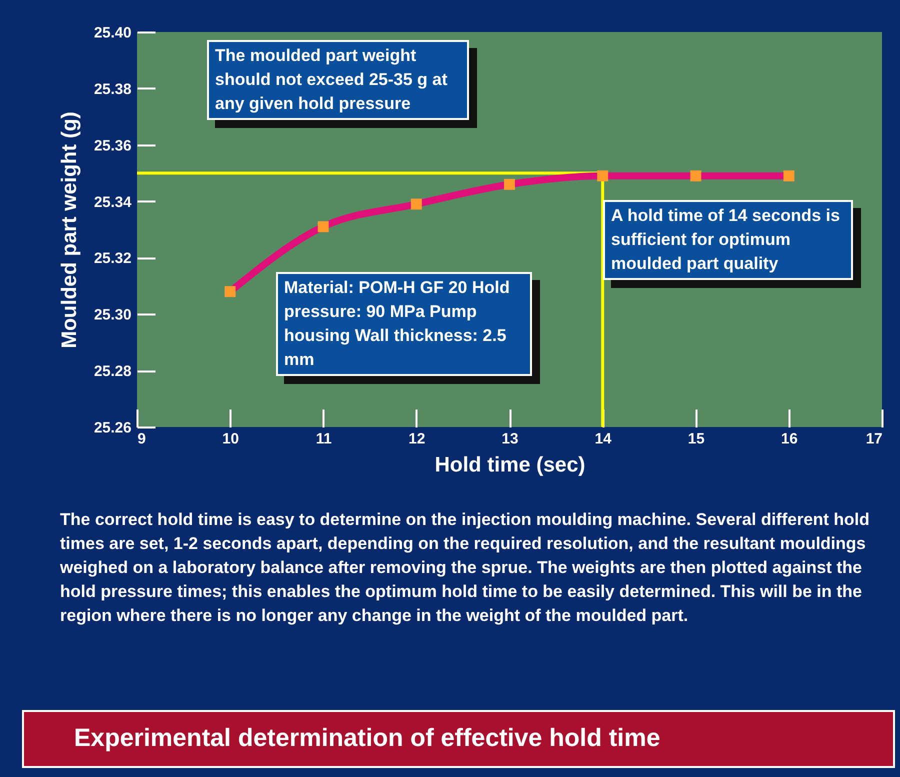 This screenshot has height=777, width=900. What do you see at coordinates (113, 315) in the screenshot?
I see `y-tick-label: 25.30` at bounding box center [113, 315].